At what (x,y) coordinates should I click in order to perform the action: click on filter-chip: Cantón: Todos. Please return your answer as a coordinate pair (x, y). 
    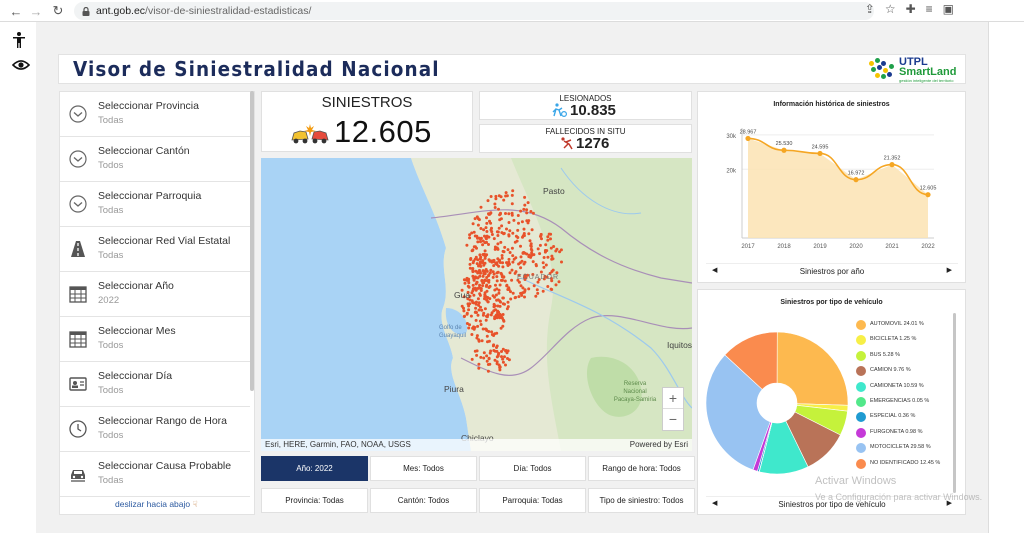
    Looking at the image, I should click on (423, 500).